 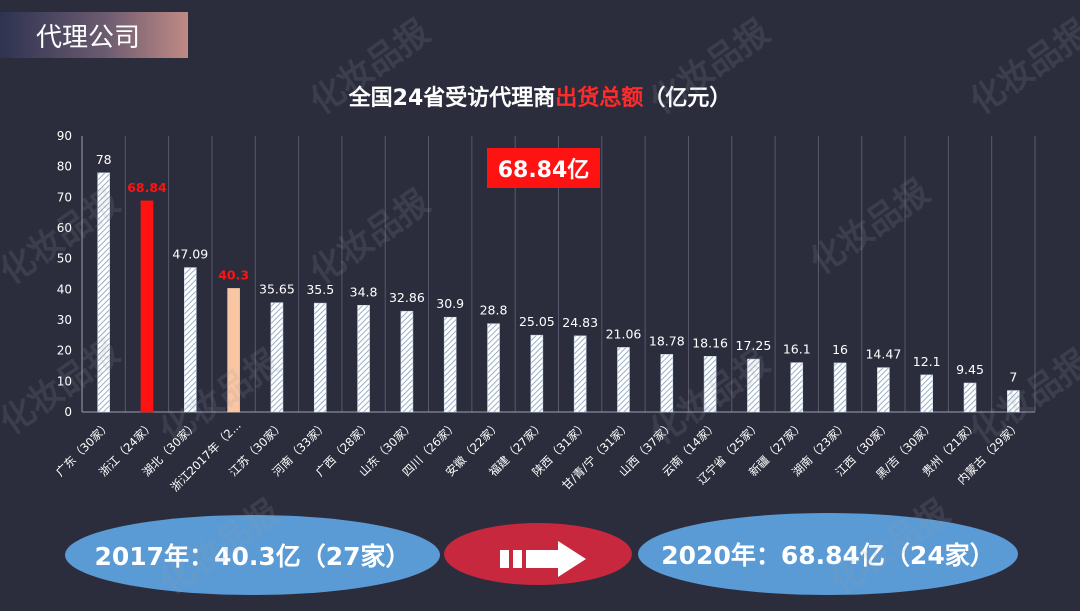 I want to click on y-tick-label: 80, so click(x=64, y=167).